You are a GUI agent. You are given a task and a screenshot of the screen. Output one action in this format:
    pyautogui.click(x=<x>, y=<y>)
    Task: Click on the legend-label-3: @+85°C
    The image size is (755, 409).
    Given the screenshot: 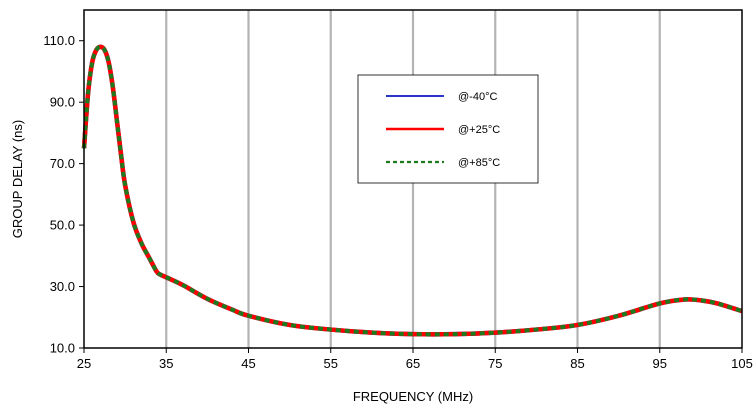 What is the action you would take?
    pyautogui.click(x=479, y=163)
    